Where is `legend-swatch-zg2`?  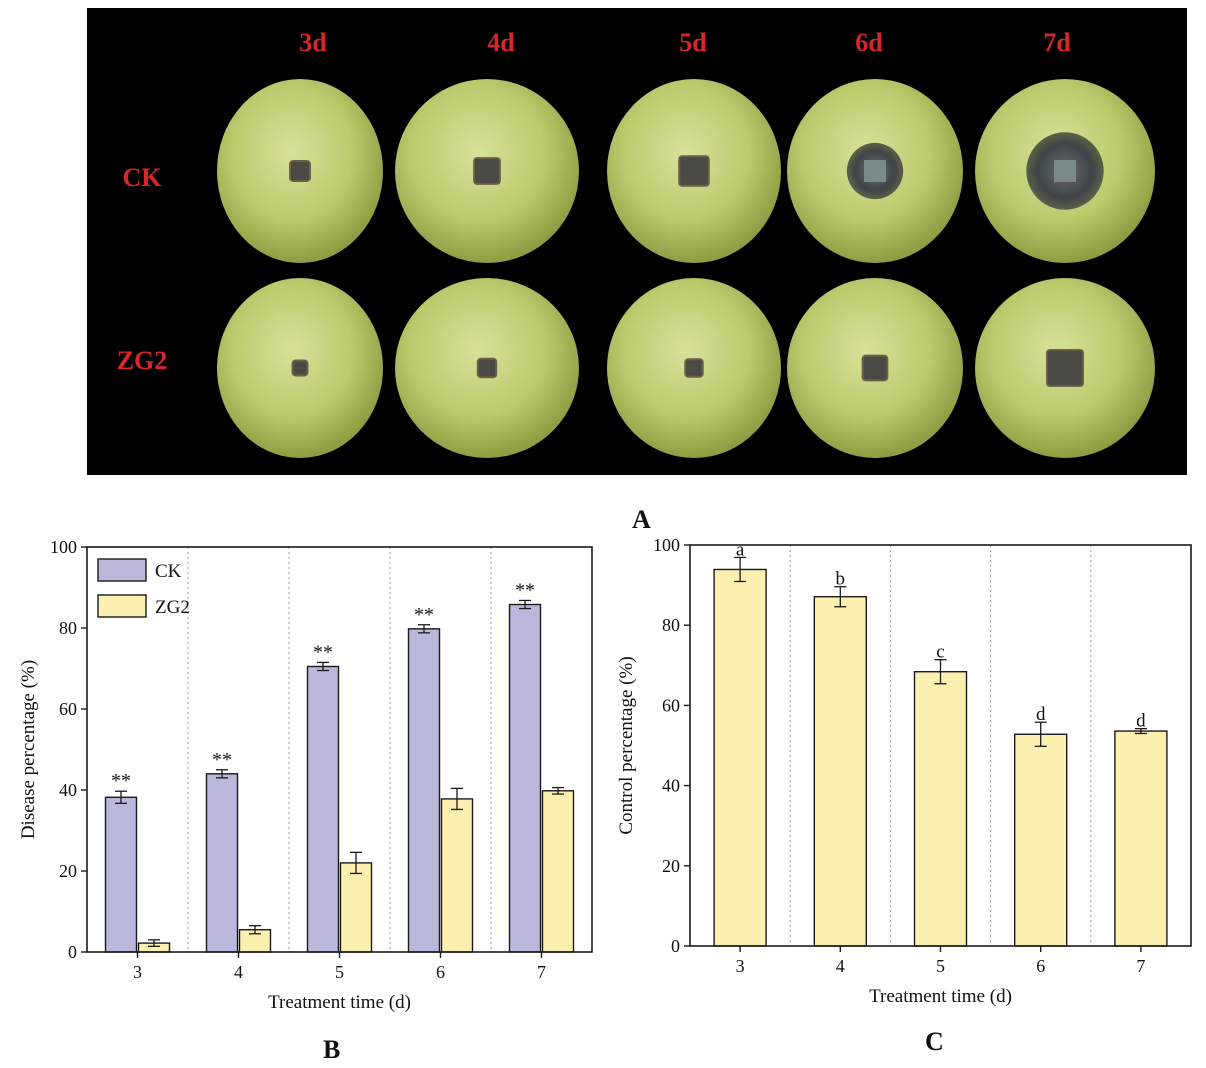 legend-swatch-zg2 is located at coordinates (122, 606).